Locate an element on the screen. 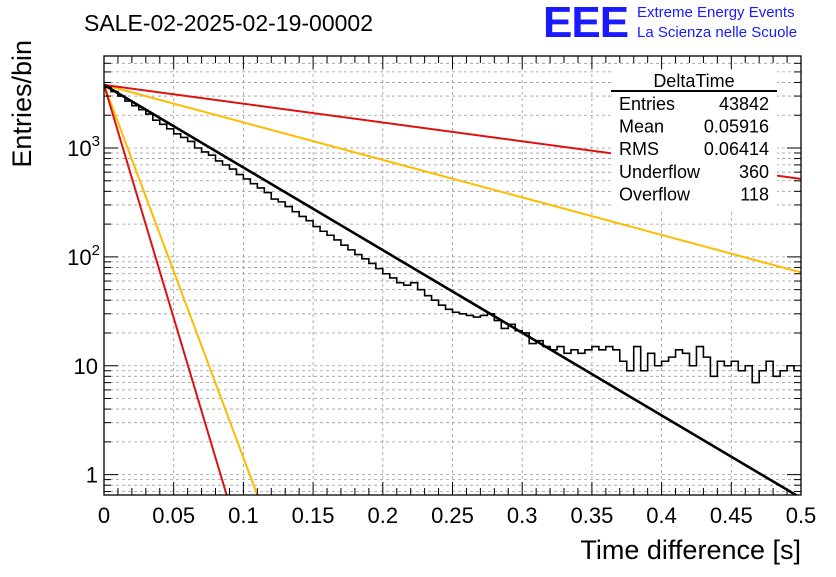 The height and width of the screenshot is (577, 836). eee-logo: EEE is located at coordinates (585, 24).